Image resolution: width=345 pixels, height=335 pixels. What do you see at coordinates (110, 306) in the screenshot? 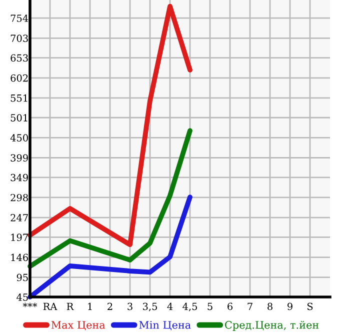
I see `x-tick-label: 2` at bounding box center [110, 306].